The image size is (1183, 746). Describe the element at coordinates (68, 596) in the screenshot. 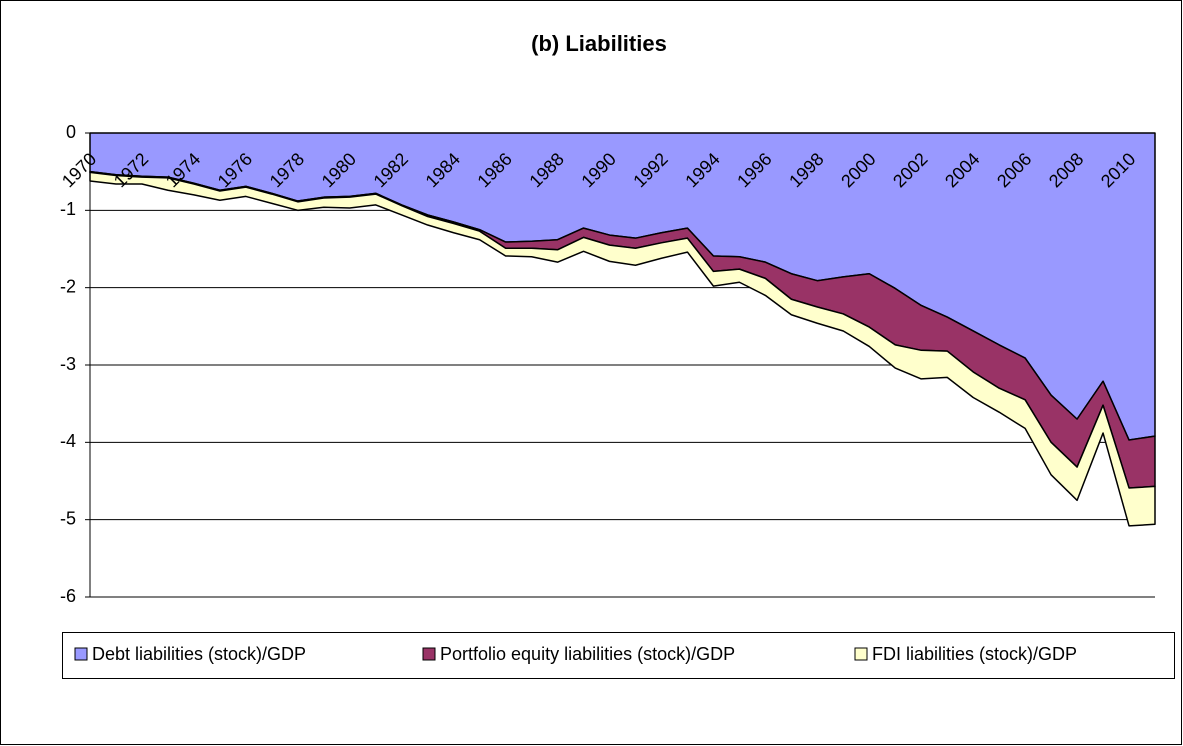

I see `y-tick-label: -6` at that location.